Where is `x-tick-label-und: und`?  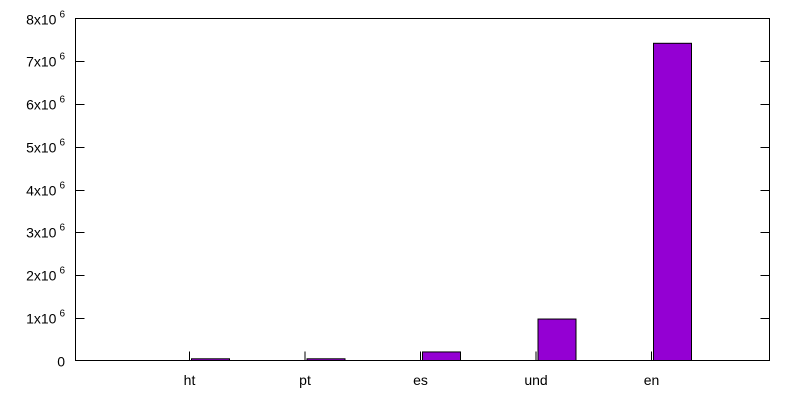
x-tick-label-und: und is located at coordinates (535, 380).